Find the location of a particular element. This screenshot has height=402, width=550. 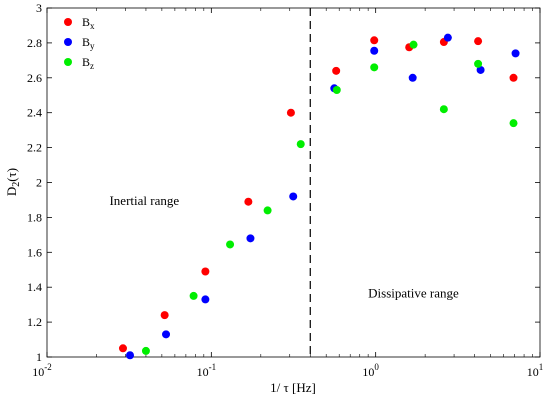

y-tick-labels: 1 1.2 1.4 1.6 1.8 2 2.2 2.4 2.6 2.8 3 is located at coordinates (34, 182).